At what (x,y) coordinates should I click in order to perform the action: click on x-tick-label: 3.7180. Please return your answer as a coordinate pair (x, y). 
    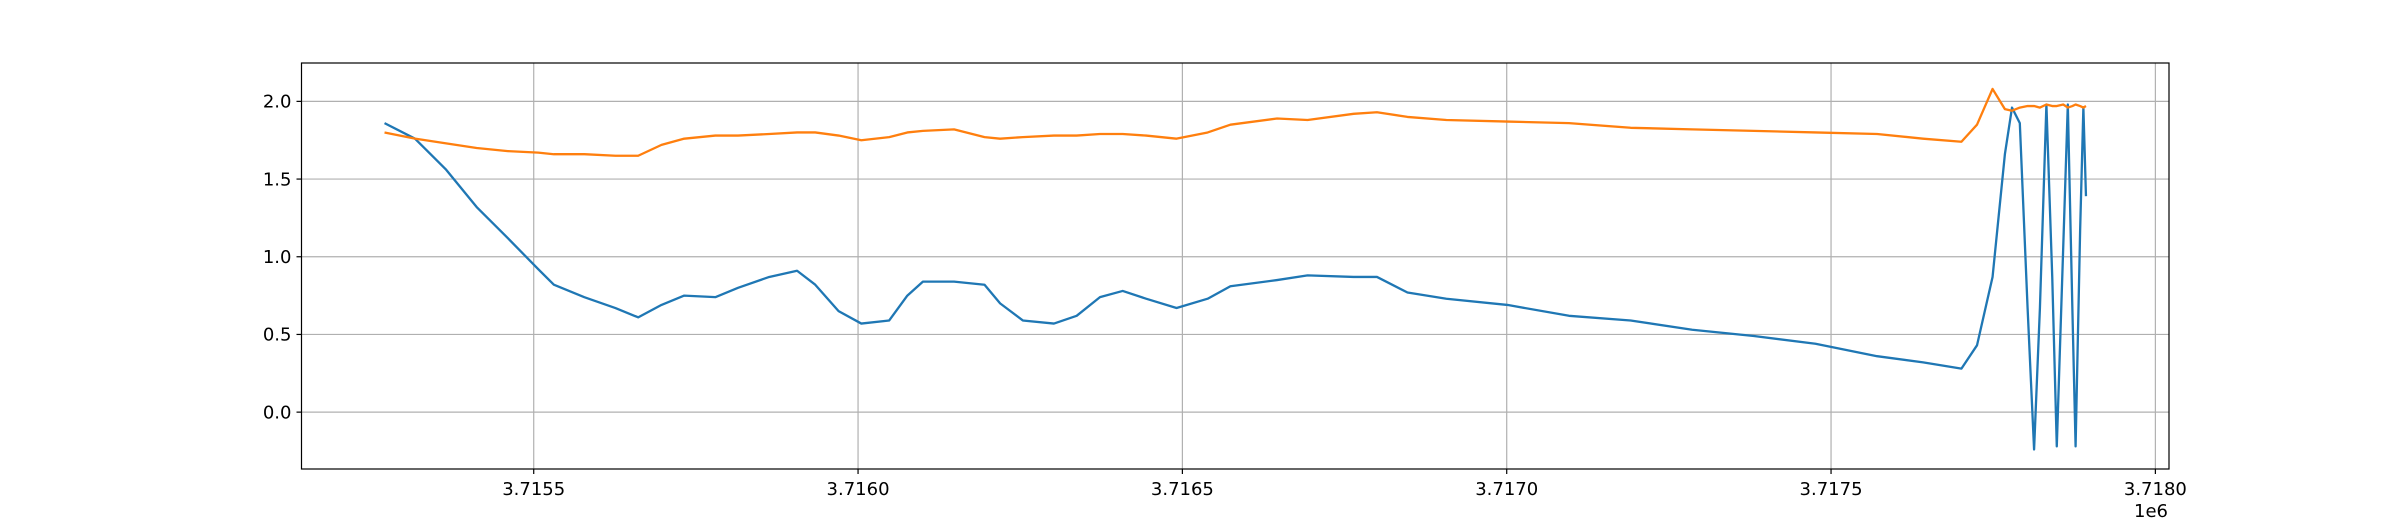
    Looking at the image, I should click on (2155, 489).